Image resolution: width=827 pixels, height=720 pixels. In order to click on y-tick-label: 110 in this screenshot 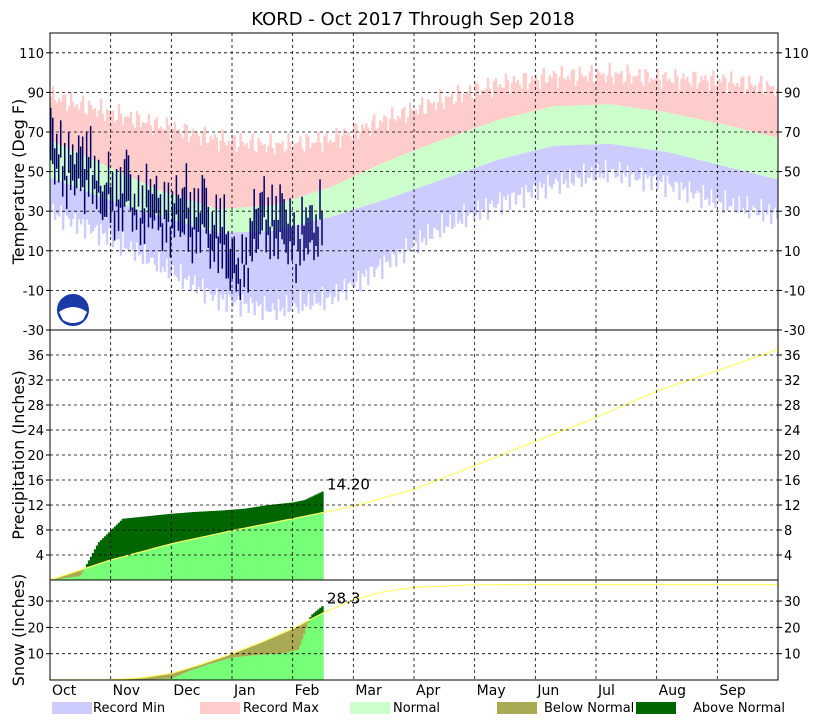, I will do `click(31, 54)`.